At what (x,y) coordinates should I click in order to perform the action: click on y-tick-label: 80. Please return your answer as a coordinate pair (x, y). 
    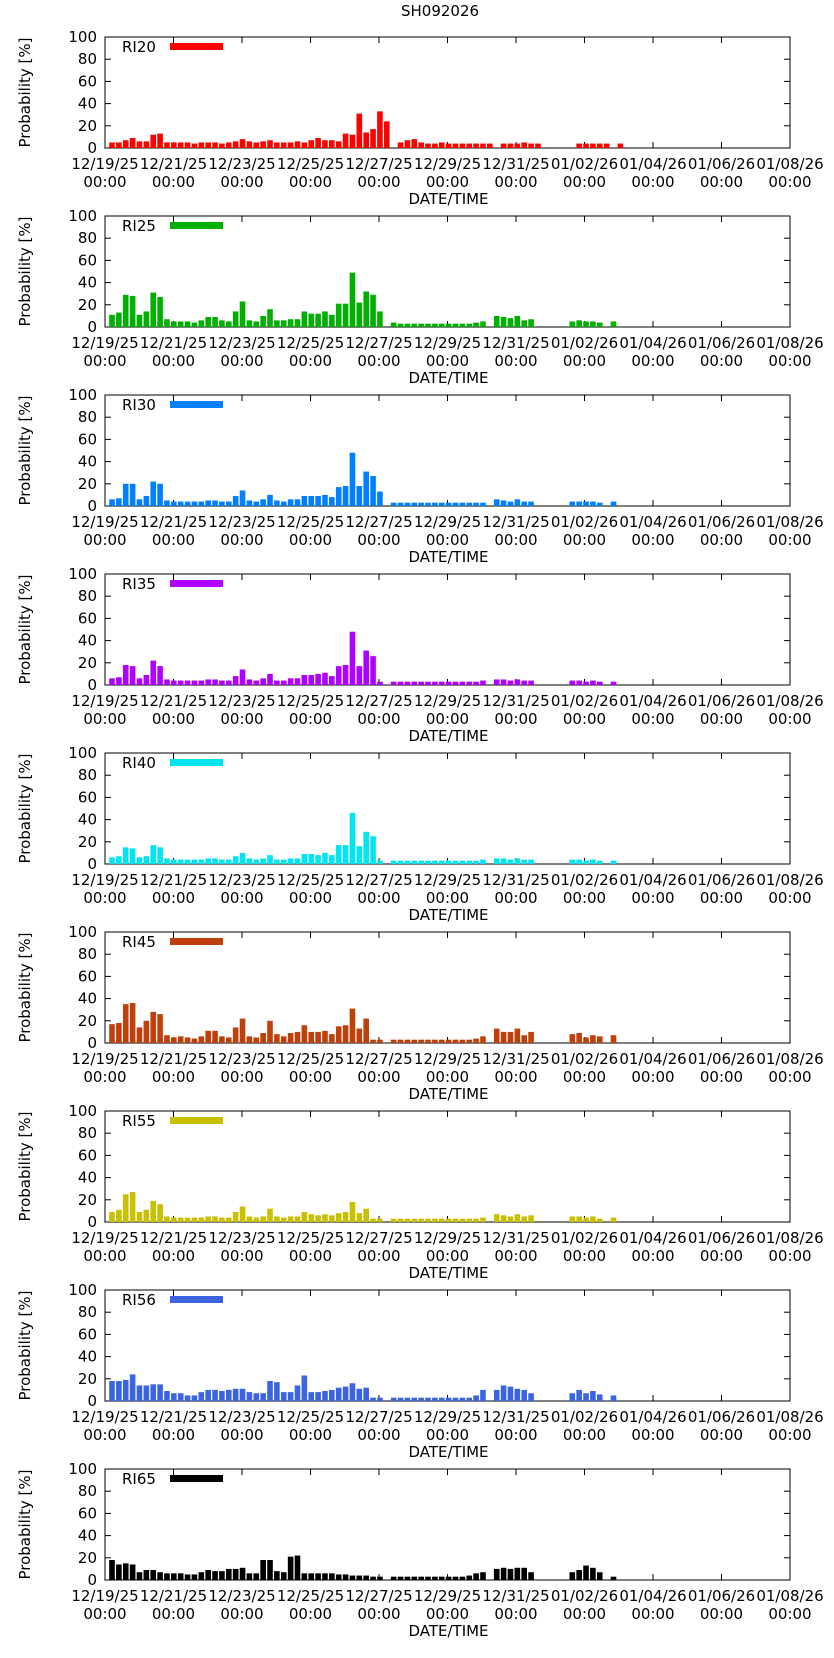
    Looking at the image, I should click on (87, 1312).